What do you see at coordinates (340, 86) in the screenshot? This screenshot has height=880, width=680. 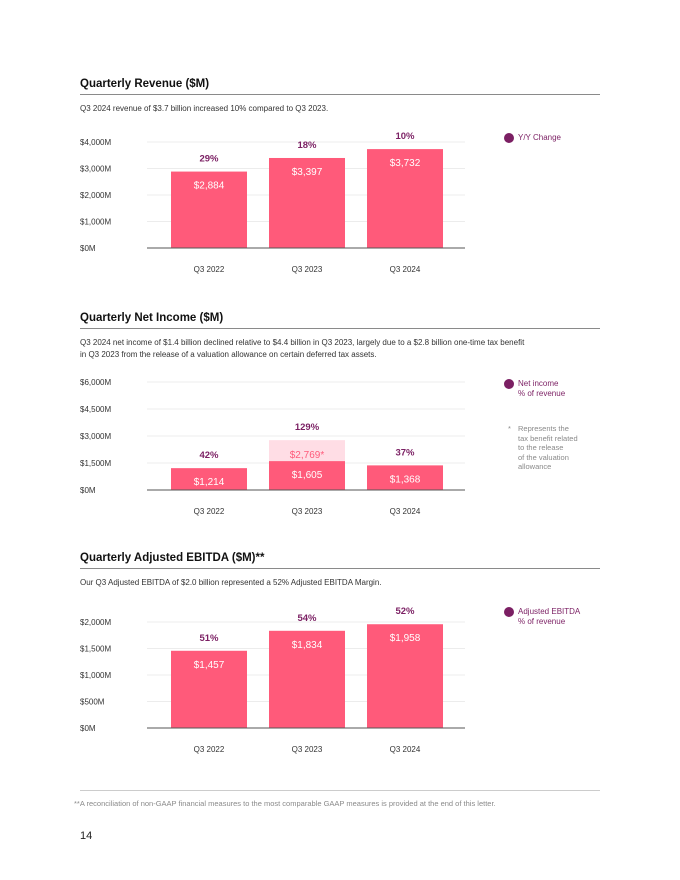 I see `revenue-title: Quarterly Revenue ($M)` at bounding box center [340, 86].